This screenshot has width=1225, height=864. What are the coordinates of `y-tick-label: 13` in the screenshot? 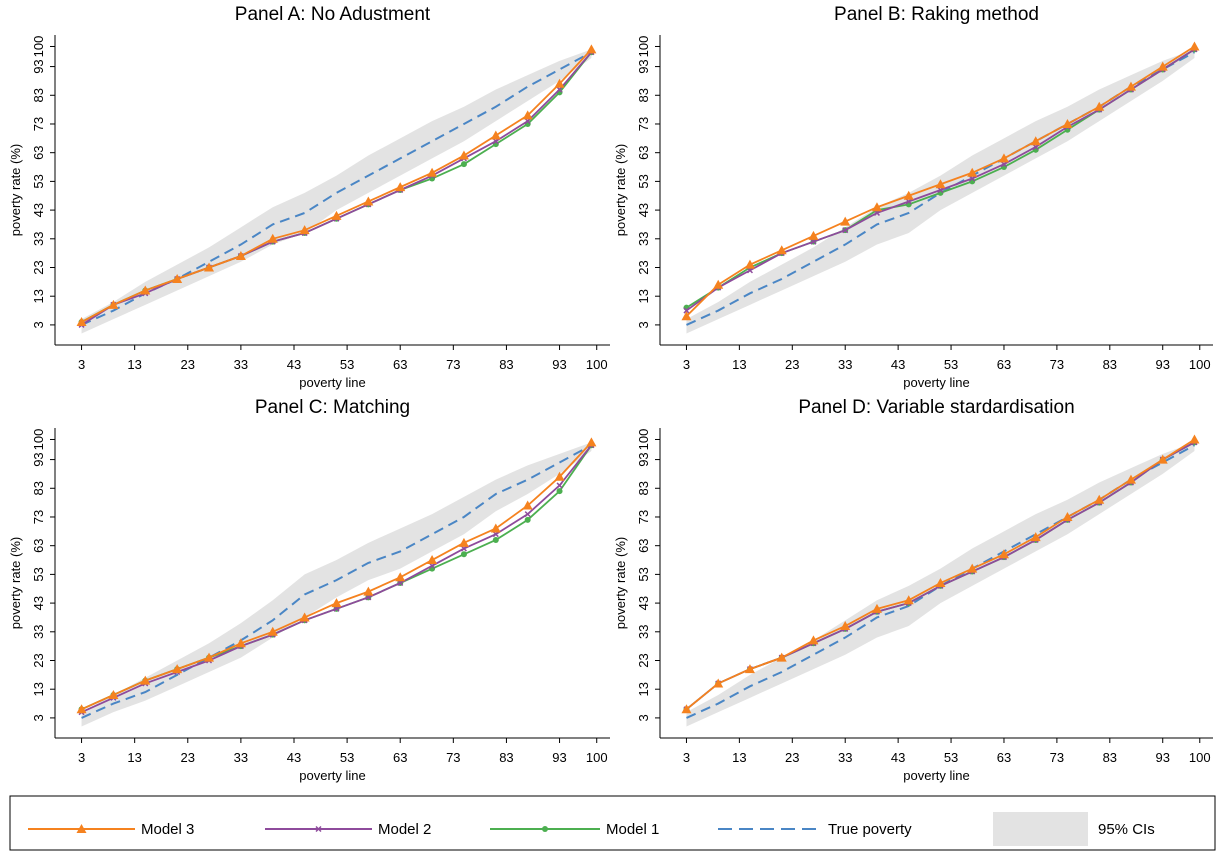 It's located at (643, 296).